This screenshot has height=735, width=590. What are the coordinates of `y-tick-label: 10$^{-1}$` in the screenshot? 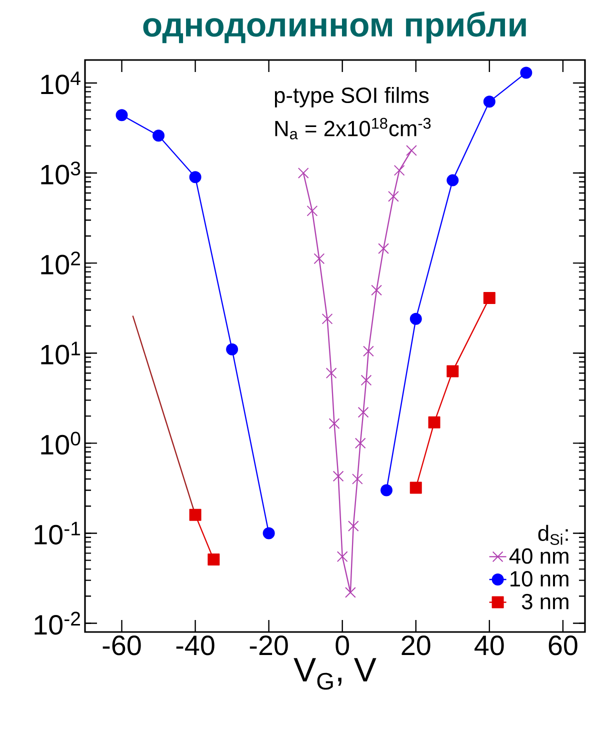 It's located at (57, 533).